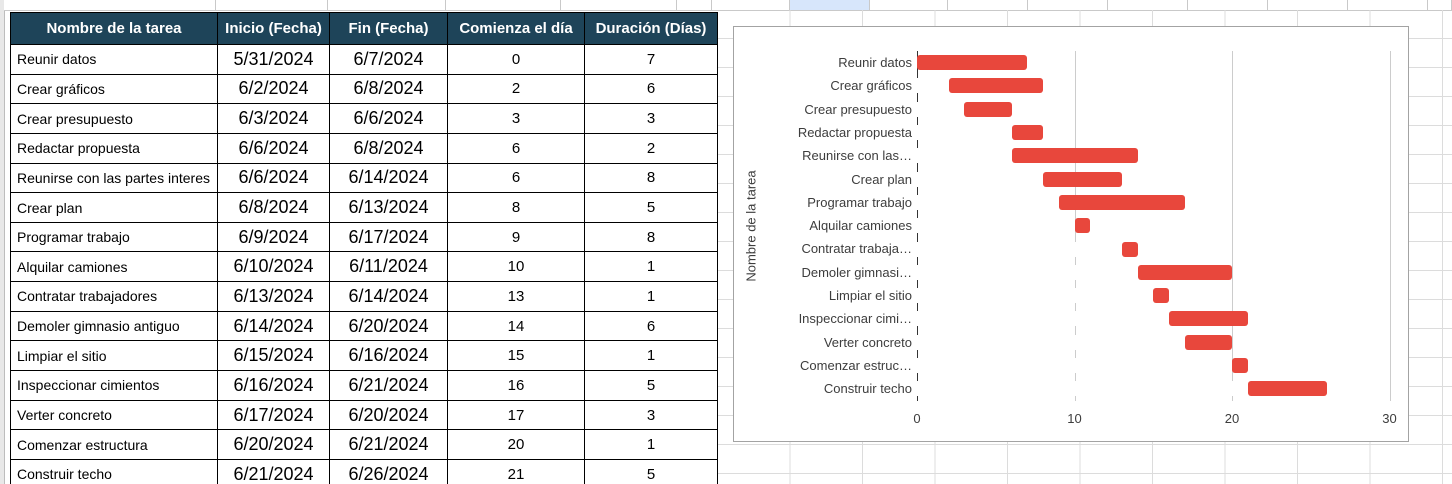  What do you see at coordinates (273, 444) in the screenshot?
I see `start-date-cell: 6/20/2024` at bounding box center [273, 444].